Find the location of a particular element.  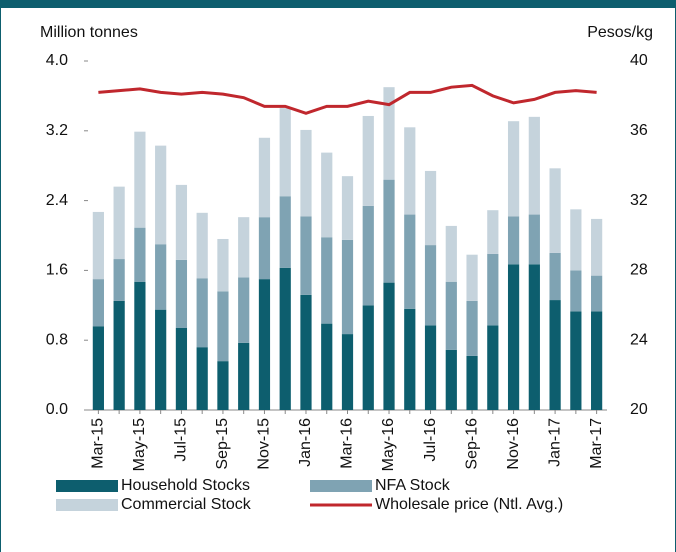

y2-tick-label: 32 is located at coordinates (639, 200).